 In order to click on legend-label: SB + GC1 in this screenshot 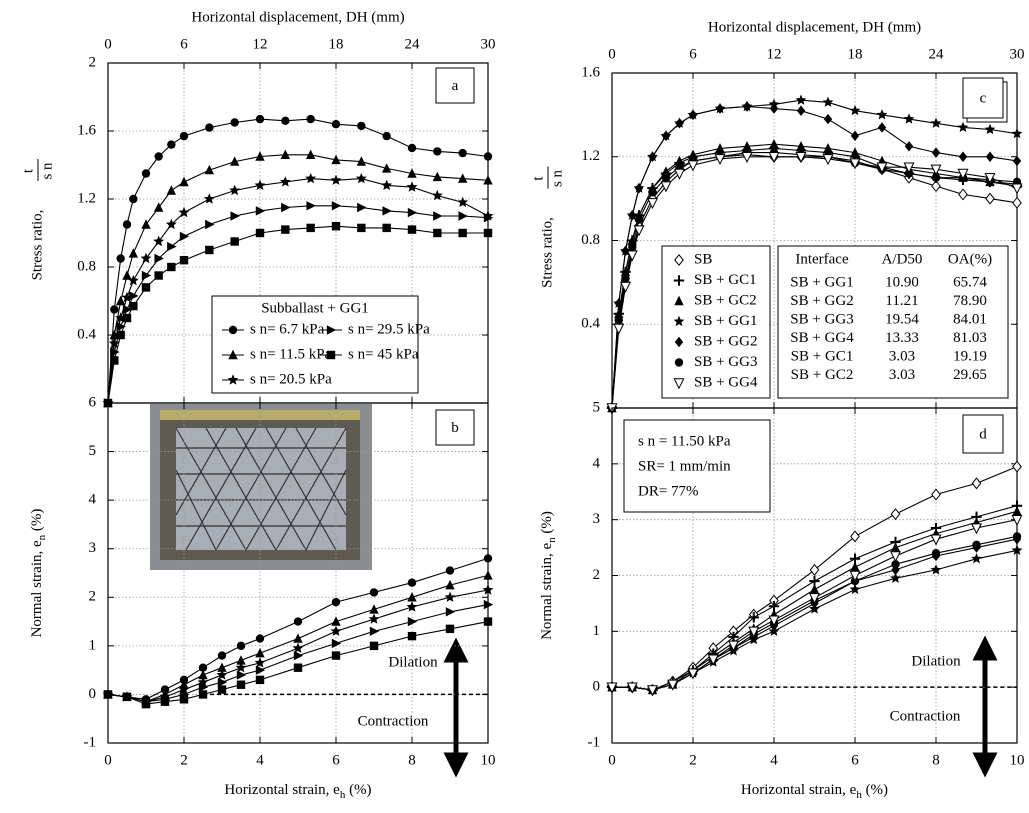, I will do `click(725, 280)`.